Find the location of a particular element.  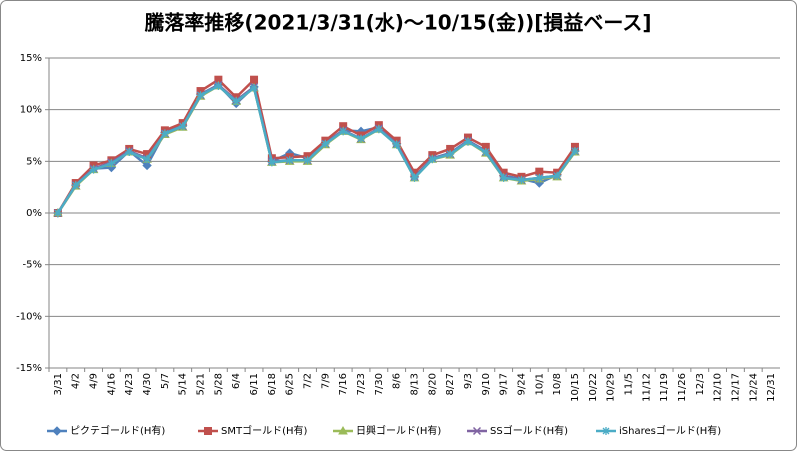

x-tick-label: 7/16 is located at coordinates (343, 384).